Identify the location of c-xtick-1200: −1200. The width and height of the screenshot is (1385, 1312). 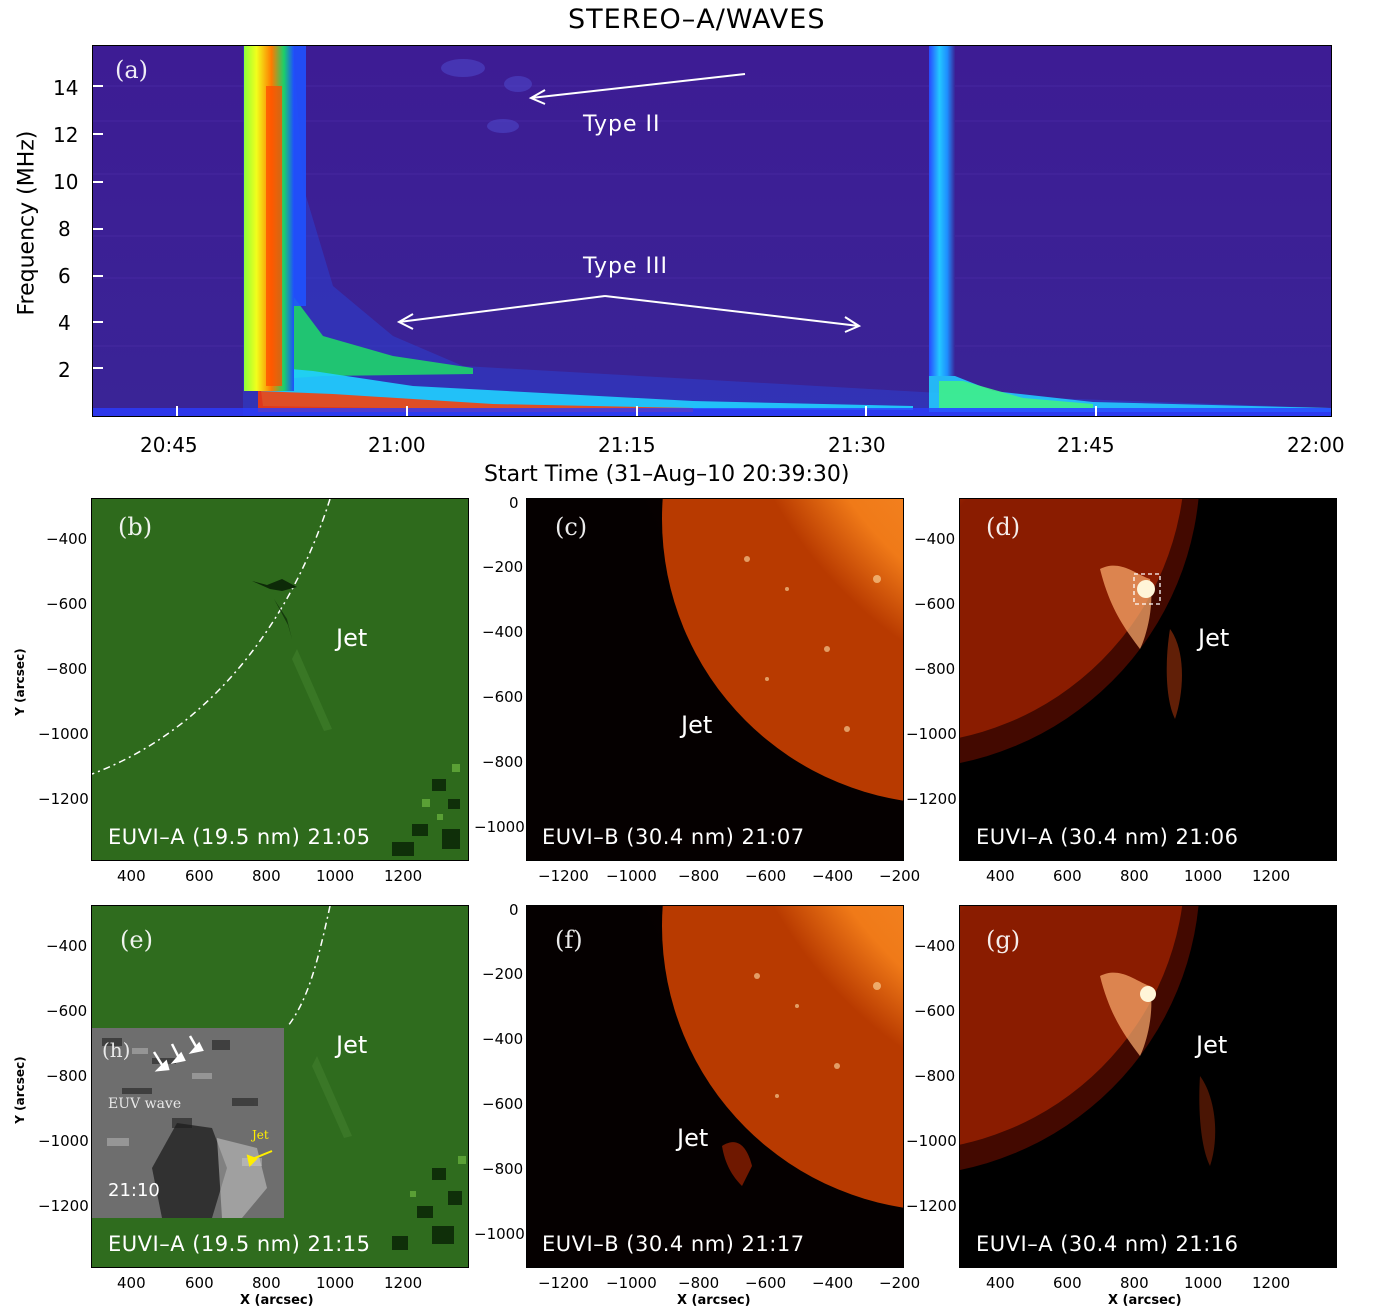
(563, 876).